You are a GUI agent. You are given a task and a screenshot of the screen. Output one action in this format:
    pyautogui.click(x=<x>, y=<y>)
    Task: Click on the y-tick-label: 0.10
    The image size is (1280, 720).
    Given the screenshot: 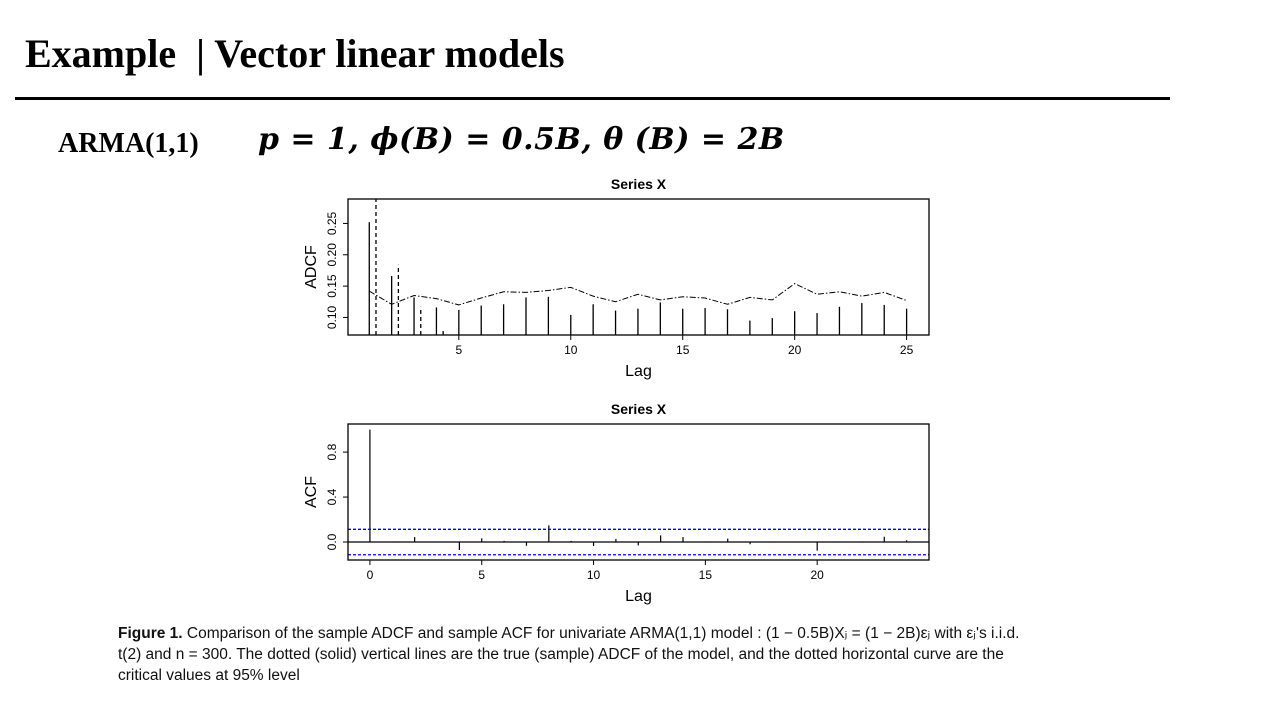 What is the action you would take?
    pyautogui.click(x=332, y=317)
    